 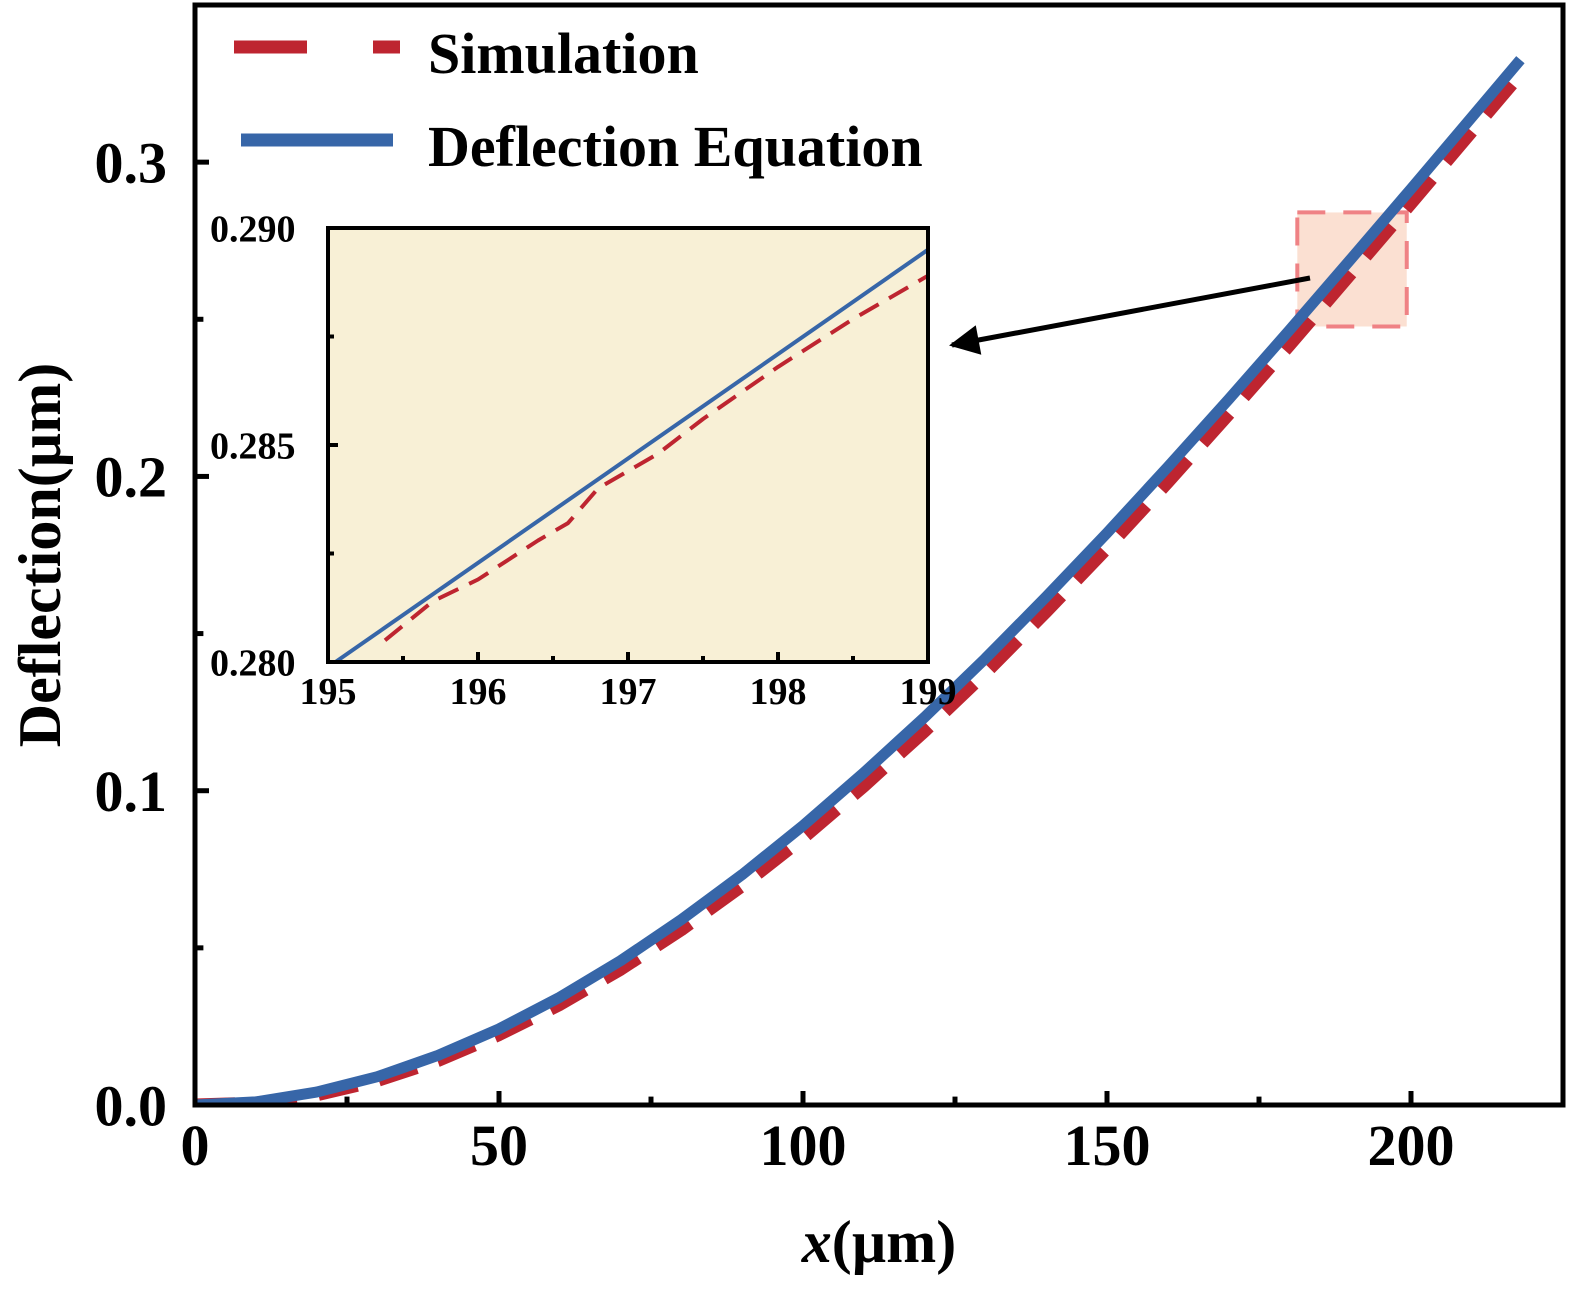 What do you see at coordinates (195, 1145) in the screenshot?
I see `x-tick-label: 0` at bounding box center [195, 1145].